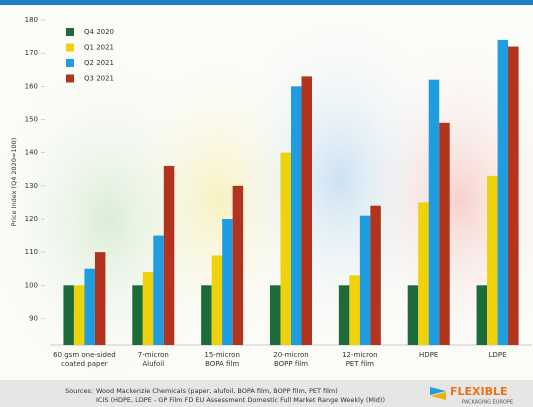 The width and height of the screenshot is (533, 407). I want to click on sources-label: Sources:, so click(79, 391).